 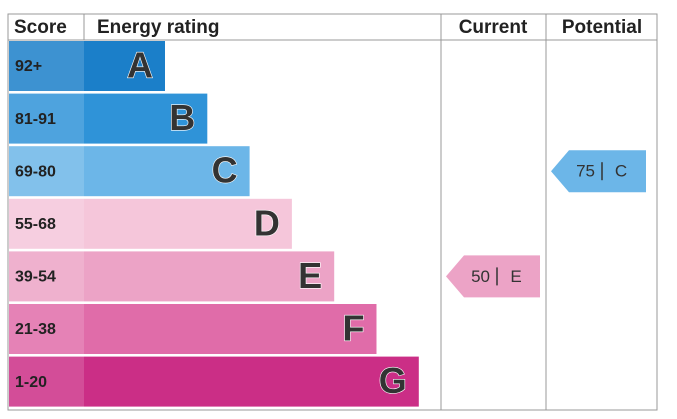 I want to click on potential-pointer, so click(x=598, y=171).